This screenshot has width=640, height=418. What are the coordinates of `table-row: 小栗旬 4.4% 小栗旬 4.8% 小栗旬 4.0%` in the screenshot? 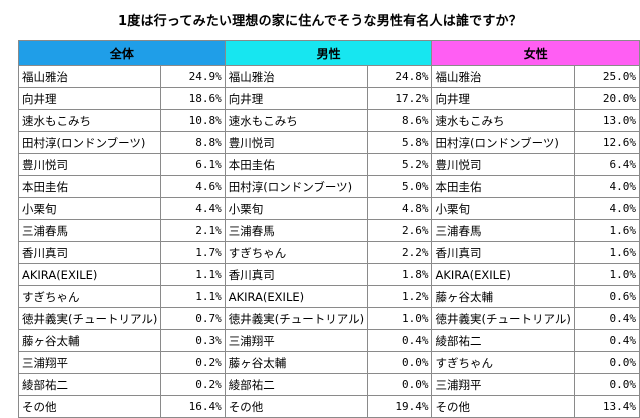 It's located at (328, 208).